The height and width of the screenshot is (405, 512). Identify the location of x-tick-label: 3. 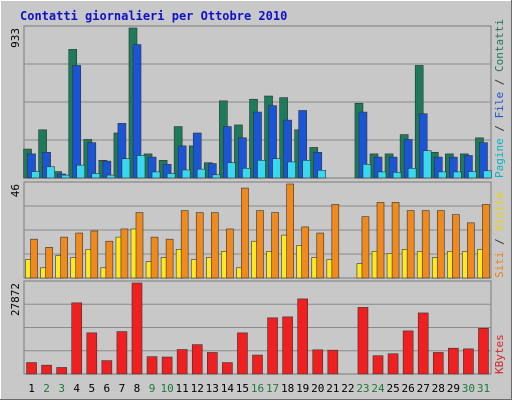
(61, 388).